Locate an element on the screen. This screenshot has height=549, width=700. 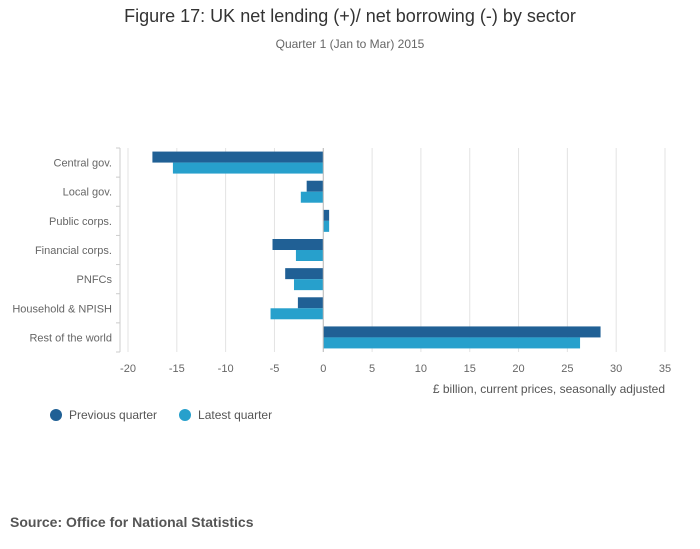
x-tick-label: -20 is located at coordinates (128, 369).